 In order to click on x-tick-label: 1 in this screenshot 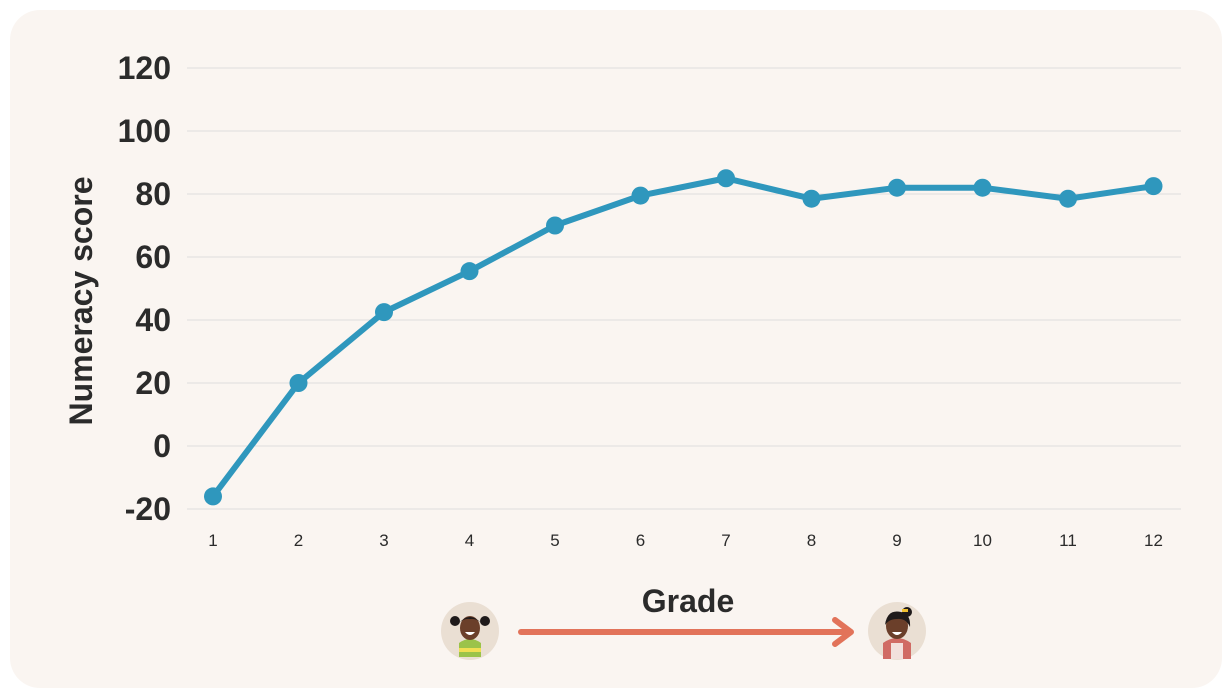, I will do `click(212, 540)`.